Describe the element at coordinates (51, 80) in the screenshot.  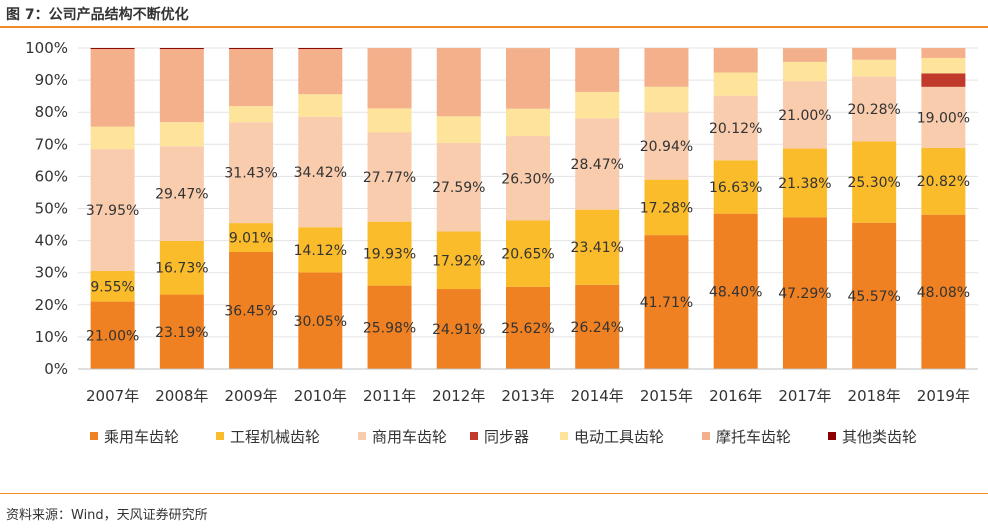
I see `y-tick-label: 90%` at that location.